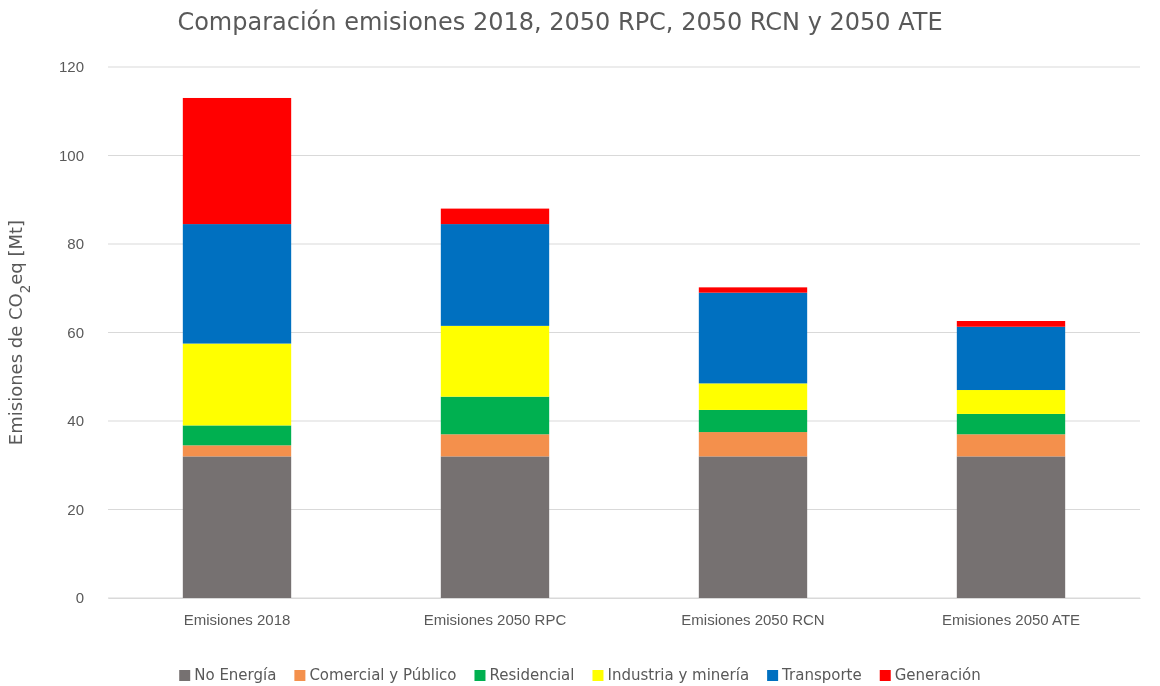  Describe the element at coordinates (237, 619) in the screenshot. I see `x-tick-label: Emisiones 2018` at that location.